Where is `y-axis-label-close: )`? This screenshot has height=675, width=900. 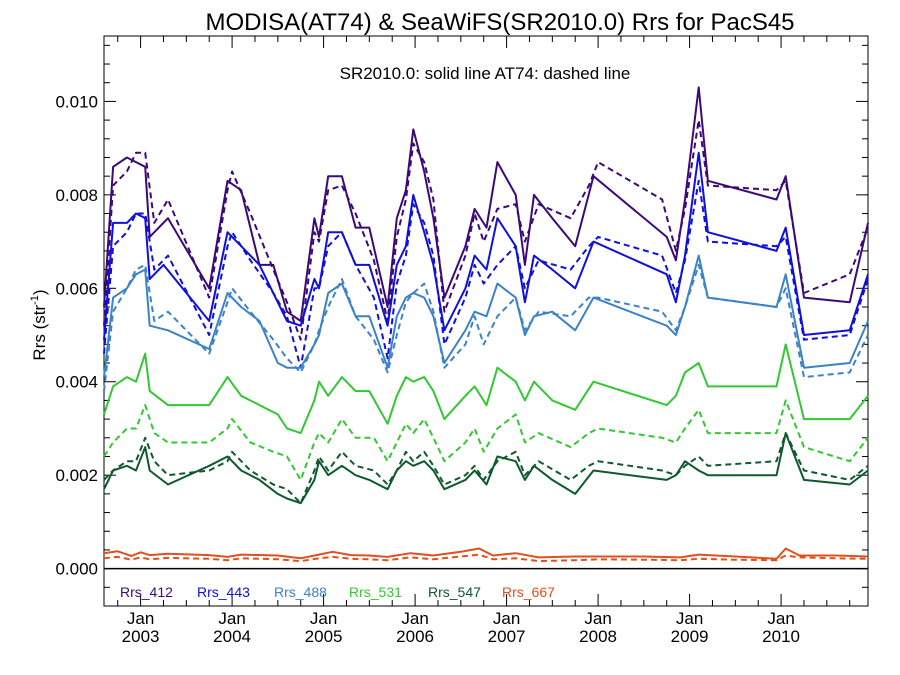 y-axis-label-close: ) is located at coordinates (39, 292).